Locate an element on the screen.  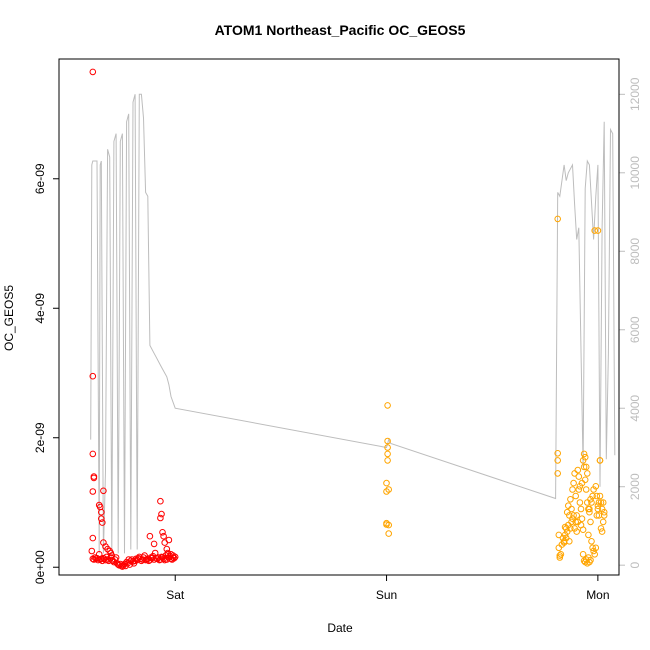
y-left-tick-label: 0e+00 is located at coordinates (40, 567).